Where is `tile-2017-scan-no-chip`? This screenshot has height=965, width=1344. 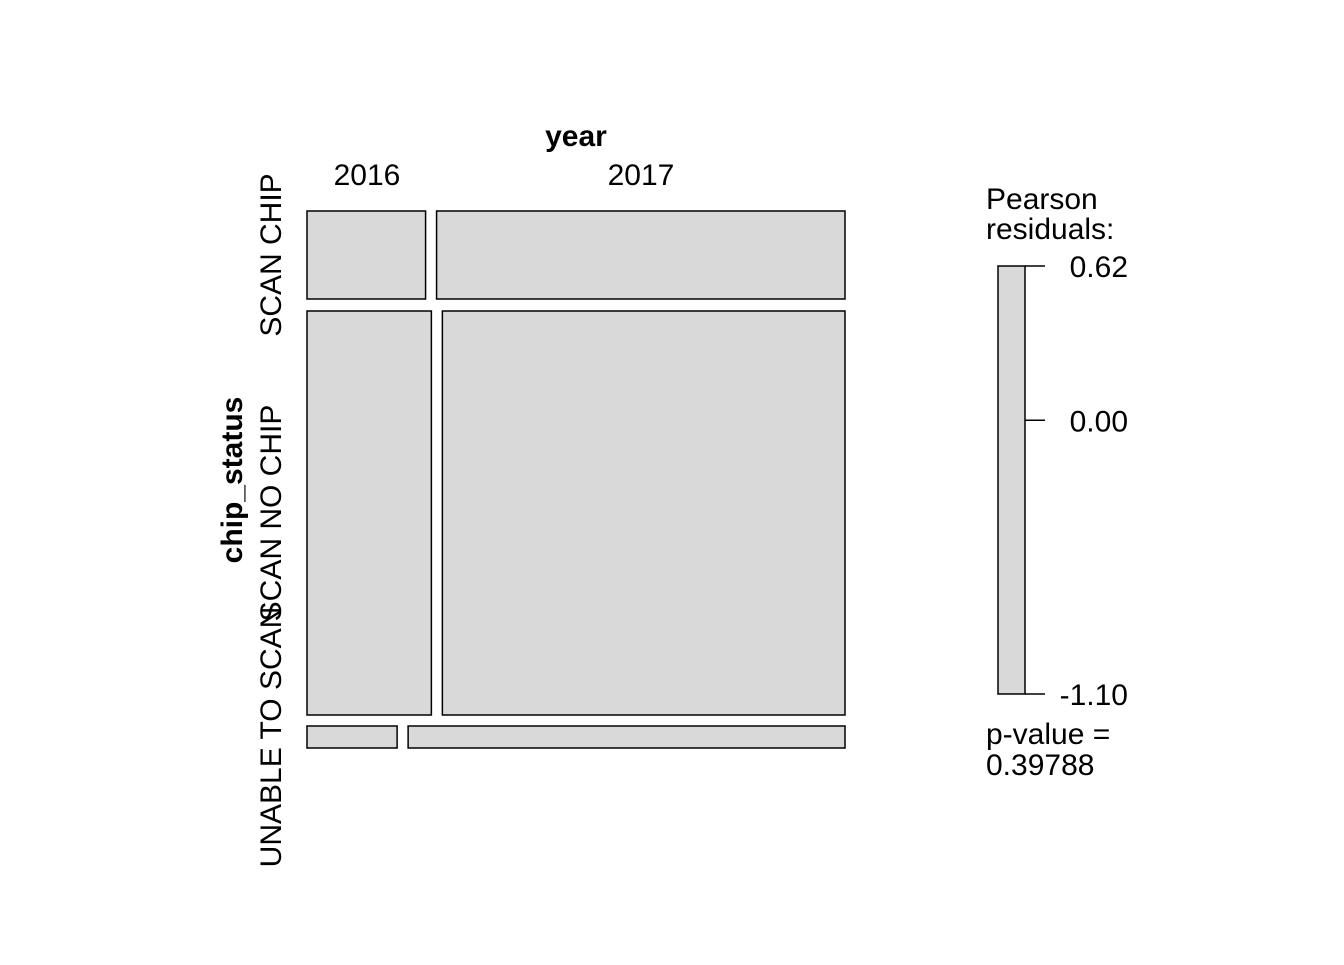 tile-2017-scan-no-chip is located at coordinates (643, 513).